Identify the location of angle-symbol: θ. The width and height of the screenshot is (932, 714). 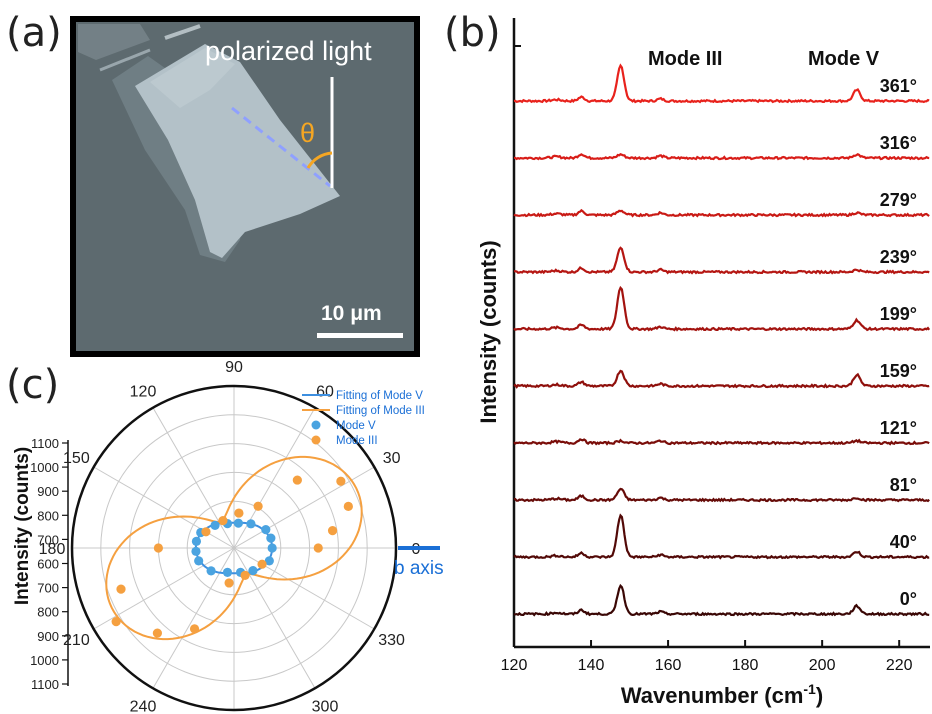
(307, 133).